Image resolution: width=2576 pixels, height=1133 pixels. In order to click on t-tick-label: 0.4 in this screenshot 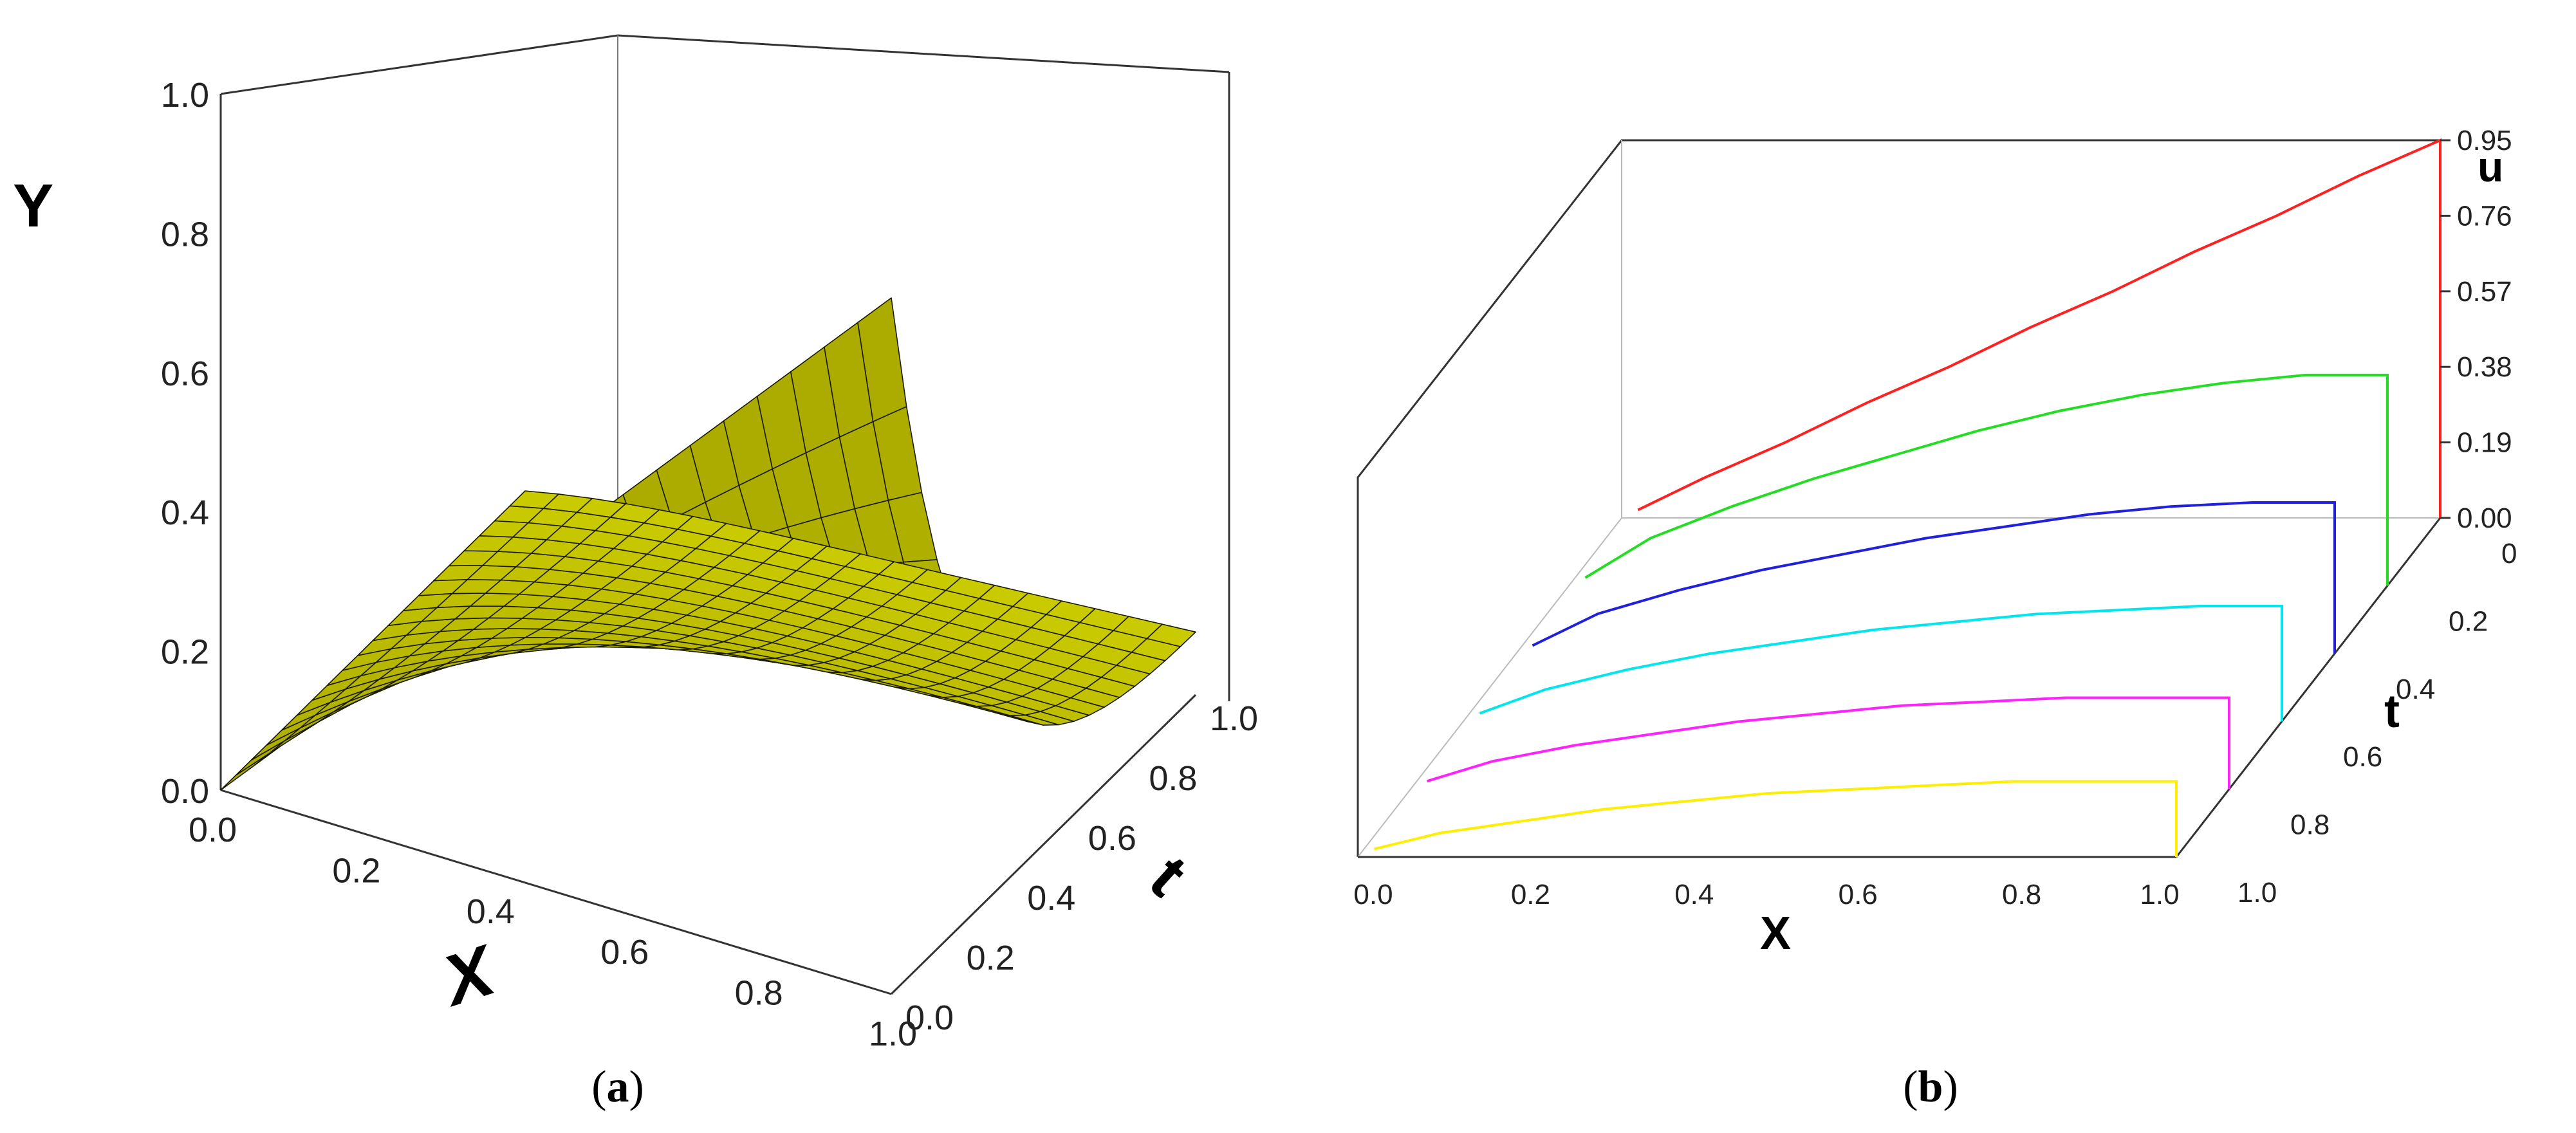, I will do `click(1051, 898)`.